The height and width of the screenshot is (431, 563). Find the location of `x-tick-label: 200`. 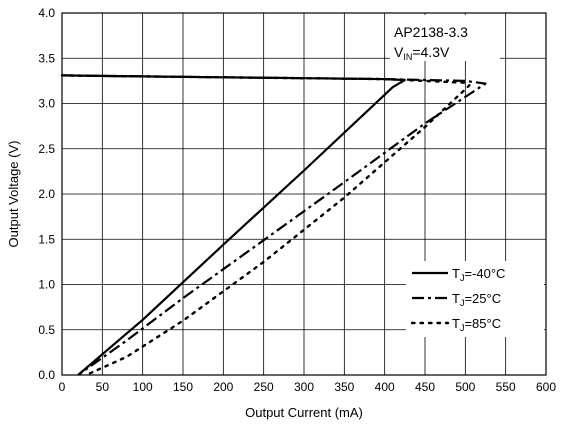

x-tick-label: 200 is located at coordinates (223, 387).